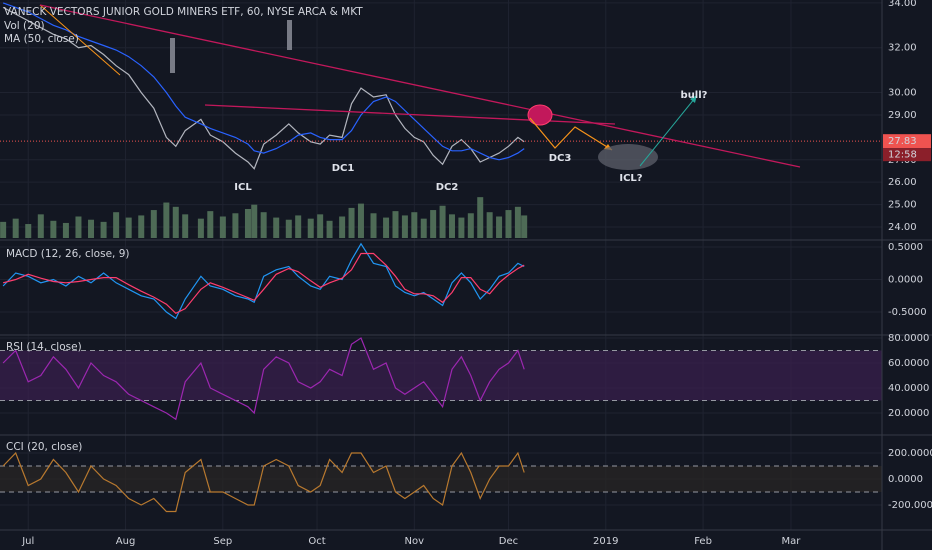 The width and height of the screenshot is (932, 550). What do you see at coordinates (540, 115) in the screenshot?
I see `highlight-ellipse` at bounding box center [540, 115].